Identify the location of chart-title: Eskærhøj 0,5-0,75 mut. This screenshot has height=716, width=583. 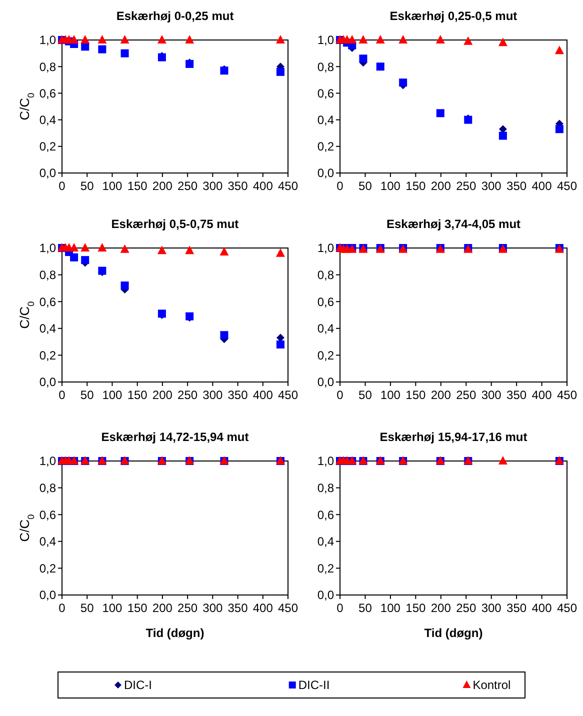
(175, 224).